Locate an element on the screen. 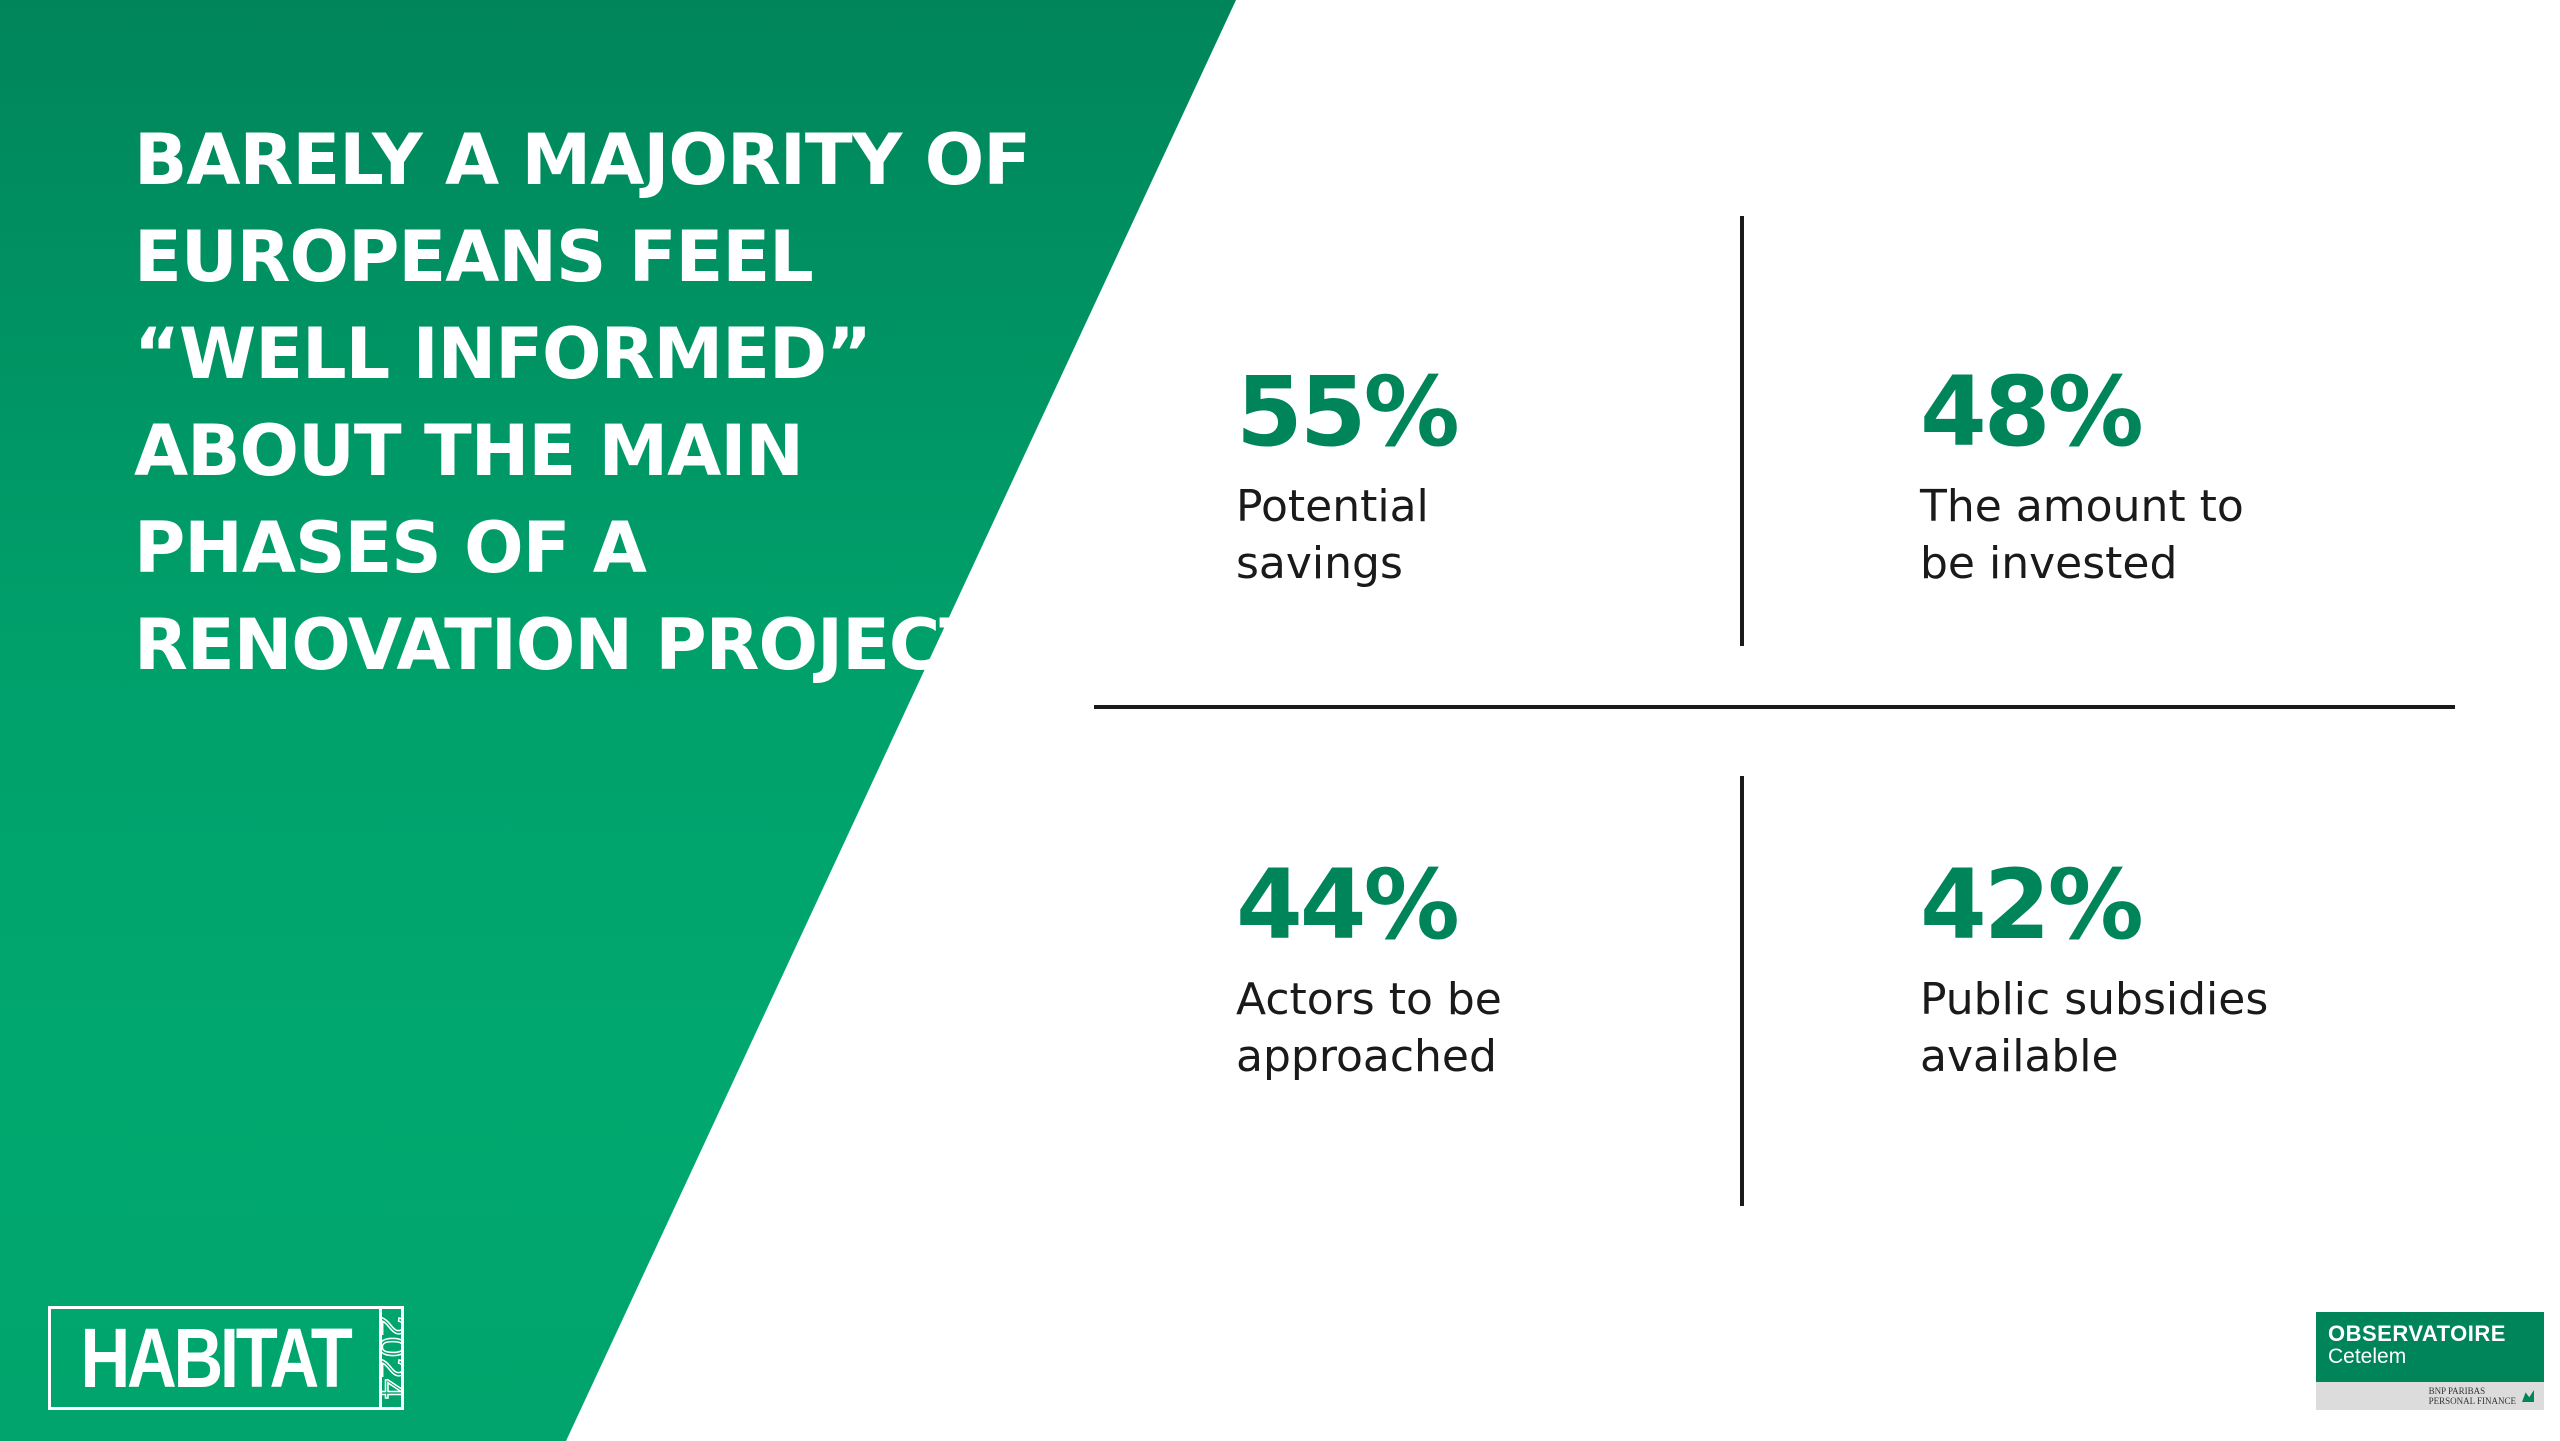 The width and height of the screenshot is (2560, 1441). observatoire-logo-block: OBSERVATOIRE Cetelem is located at coordinates (2430, 1347).